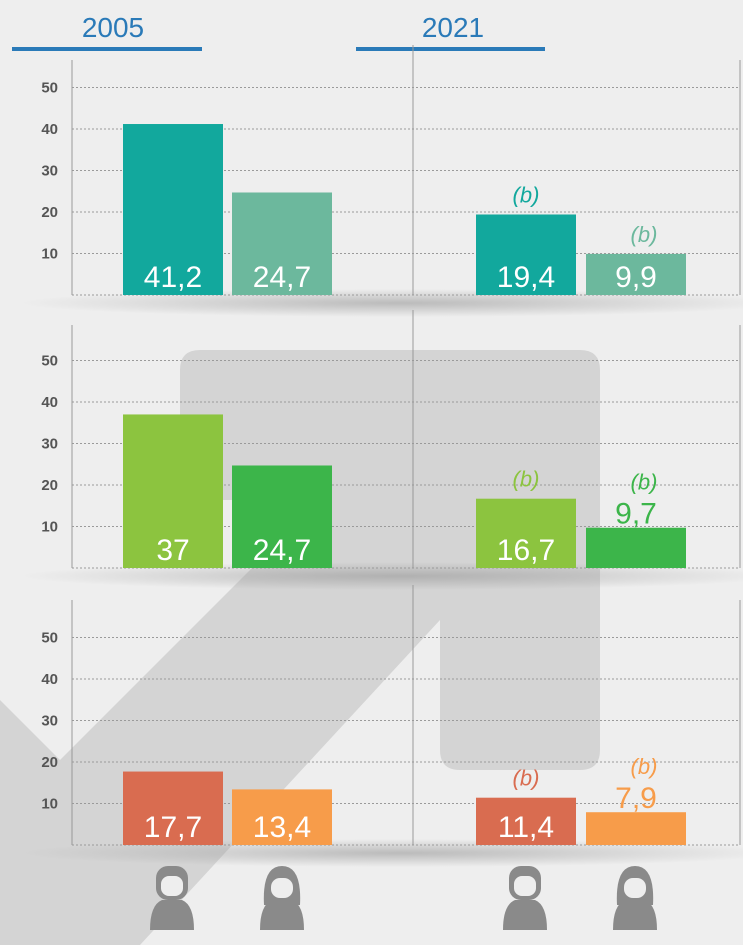  What do you see at coordinates (113, 27) in the screenshot?
I see `year-header: 2005` at bounding box center [113, 27].